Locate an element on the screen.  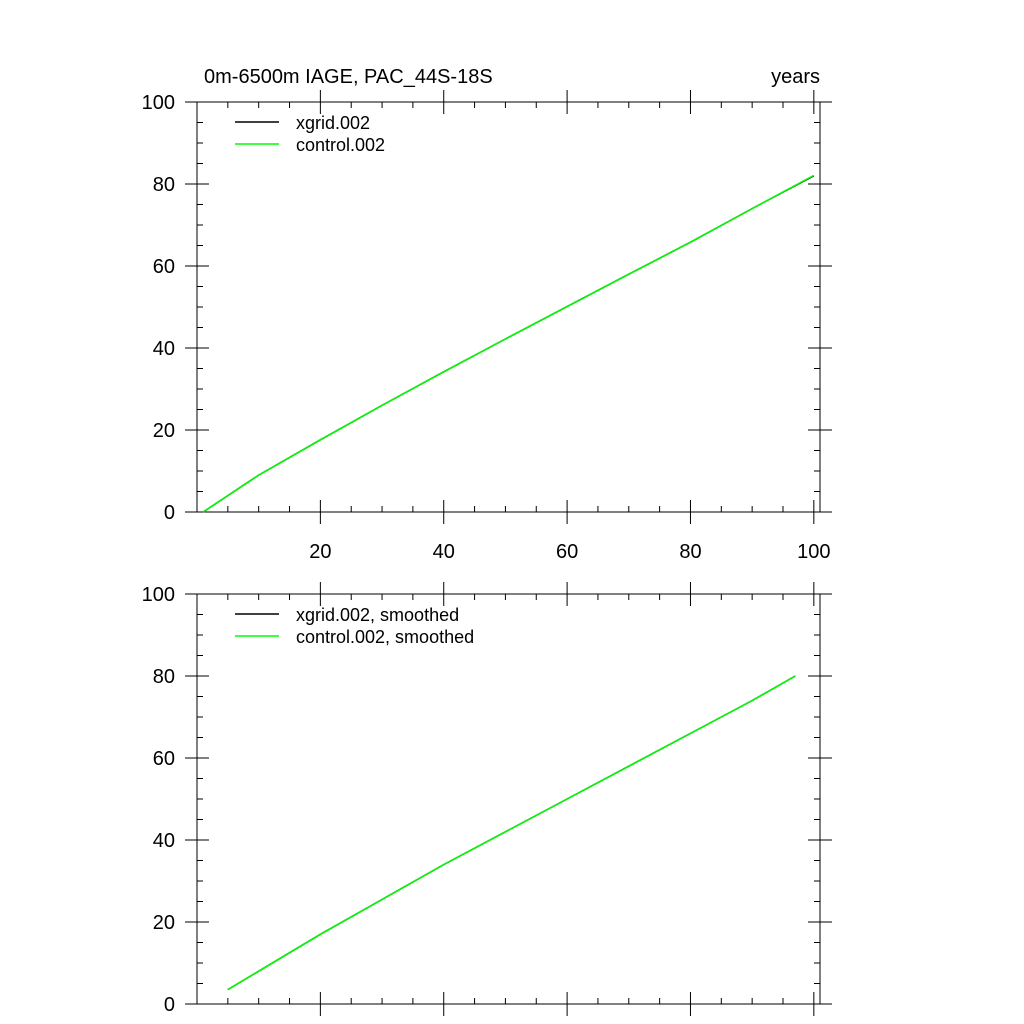
x-tick-label: 80 is located at coordinates (690, 552).